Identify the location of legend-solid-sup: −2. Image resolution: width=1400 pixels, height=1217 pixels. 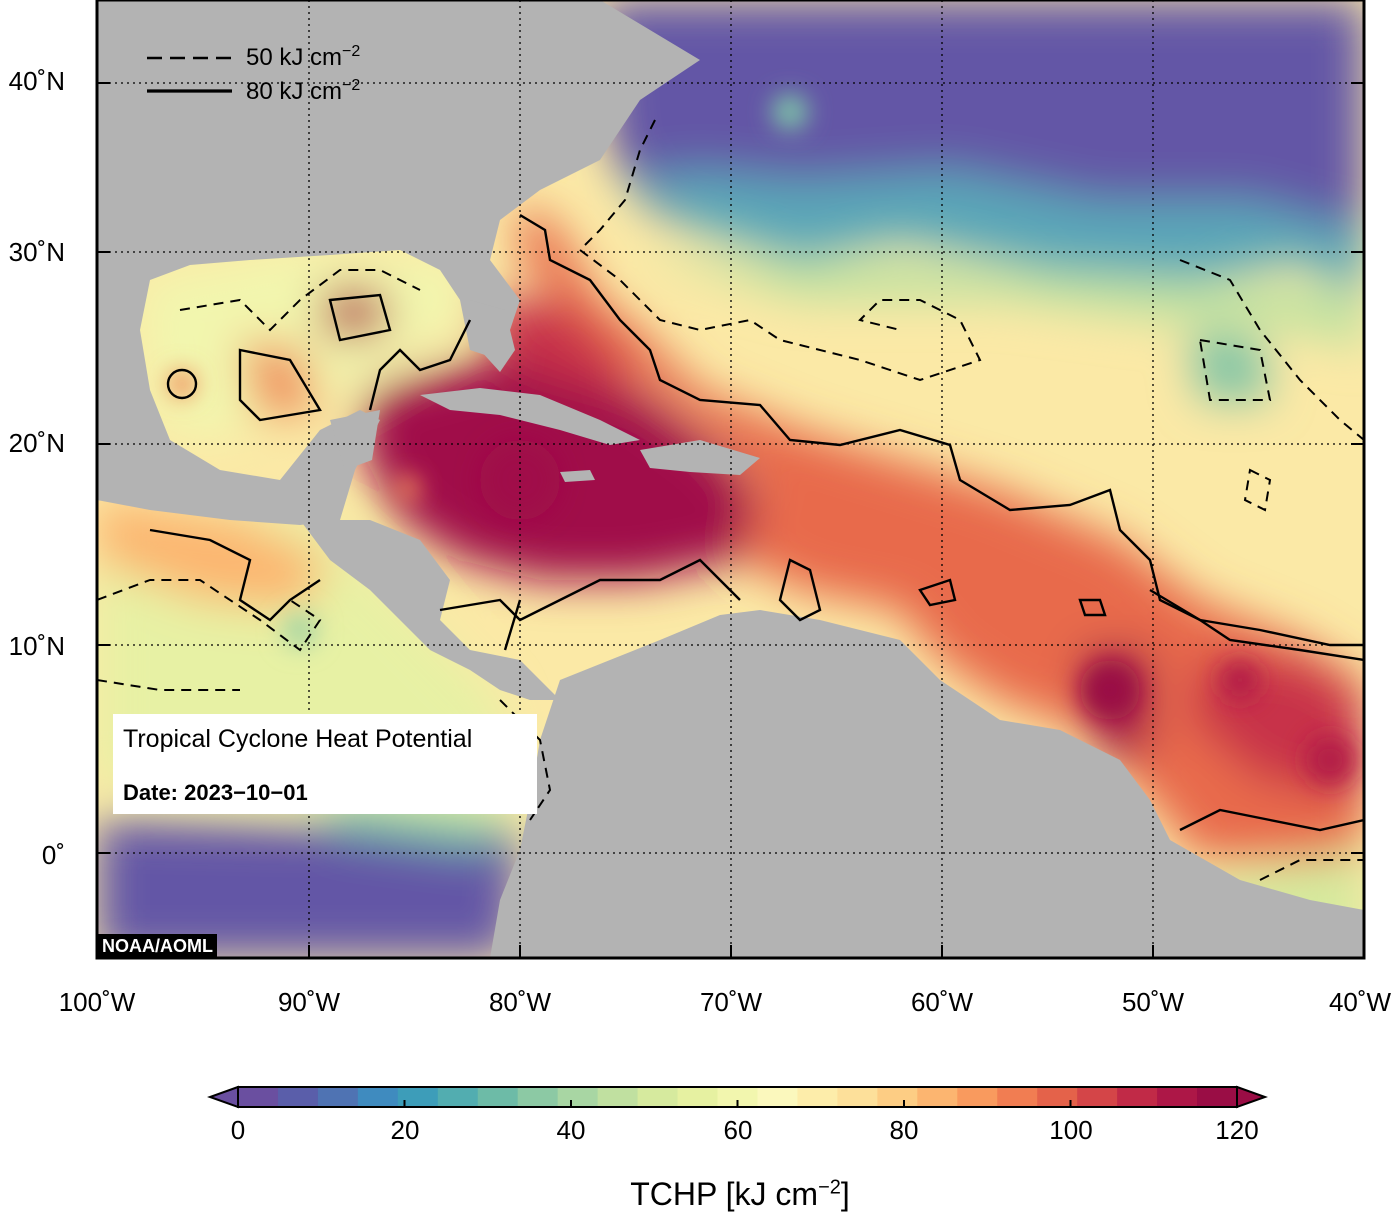
(351, 85).